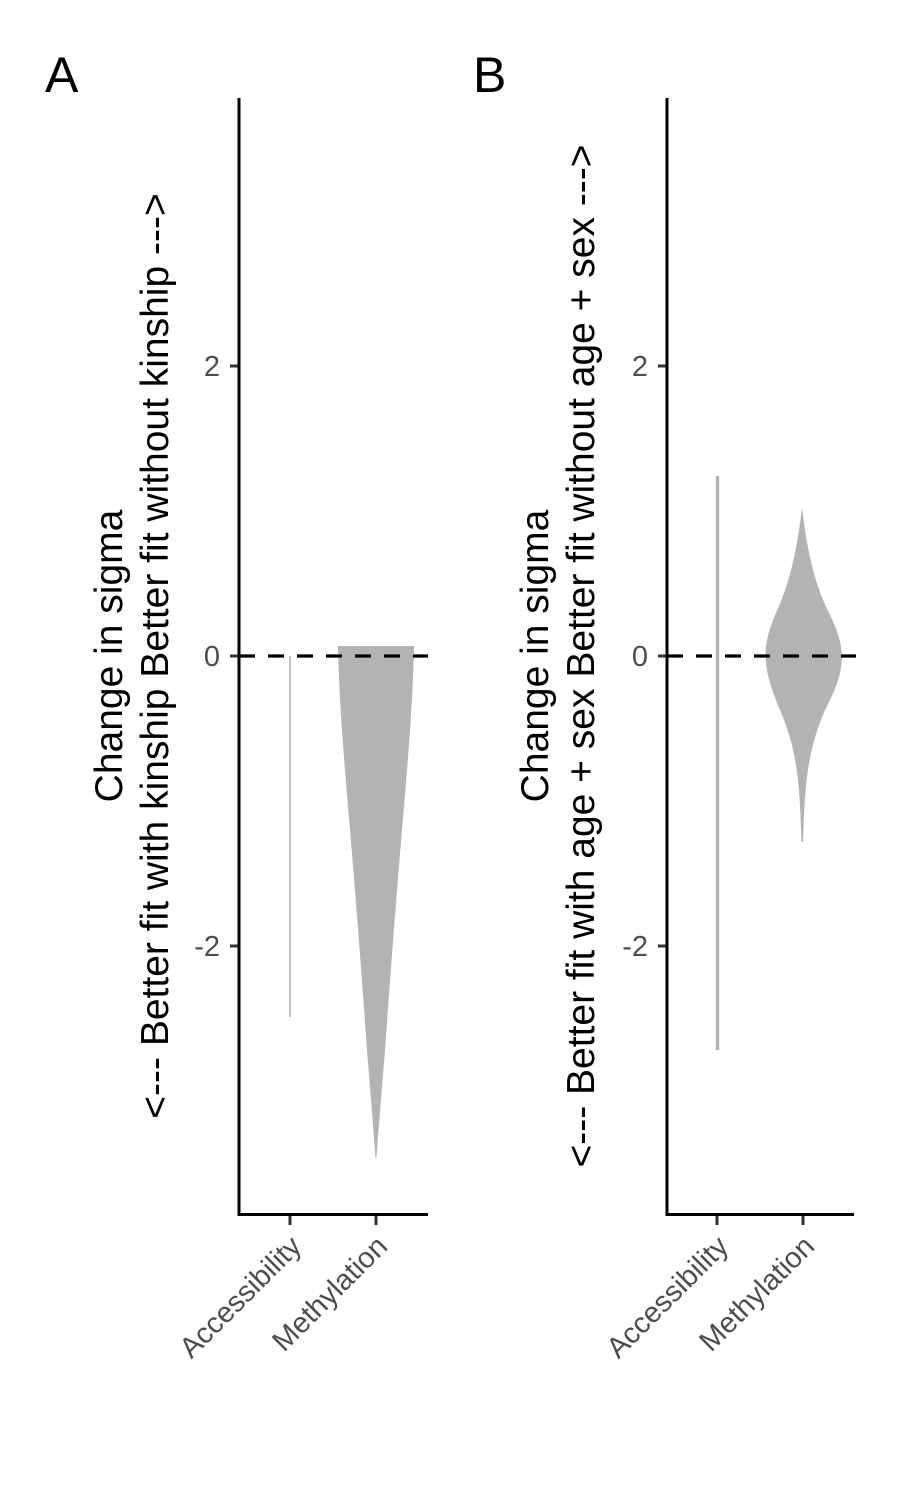  Describe the element at coordinates (489, 75) in the screenshot. I see `panel-b-letter: B` at that location.